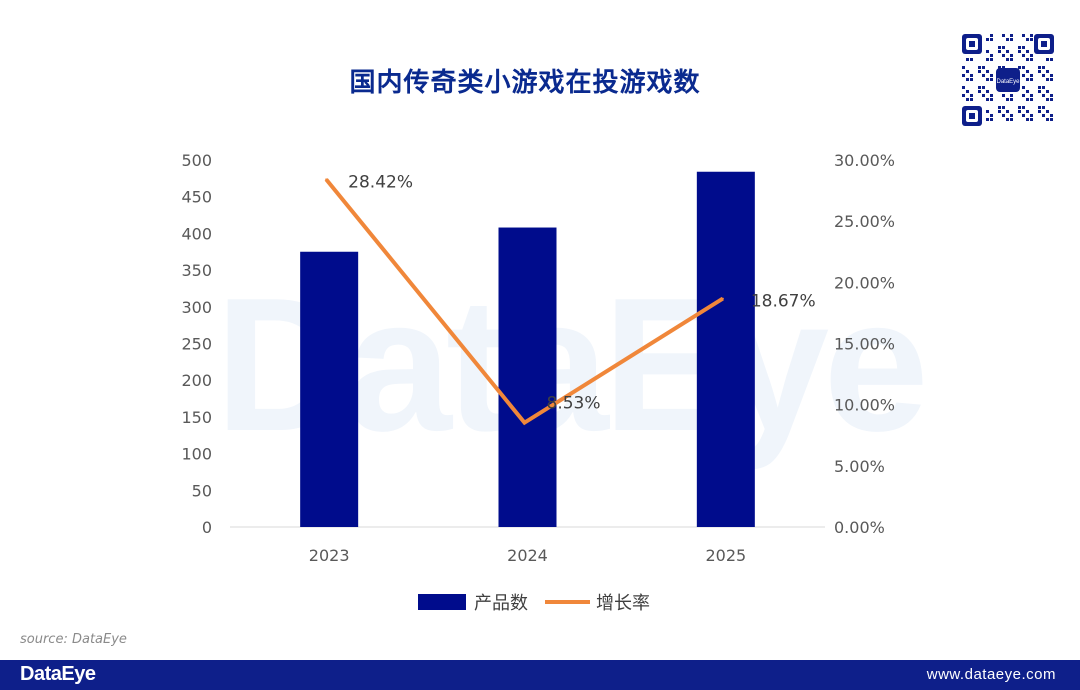 Image resolution: width=1080 pixels, height=690 pixels. What do you see at coordinates (527, 555) in the screenshot?
I see `x-tick-label: 2024` at bounding box center [527, 555].